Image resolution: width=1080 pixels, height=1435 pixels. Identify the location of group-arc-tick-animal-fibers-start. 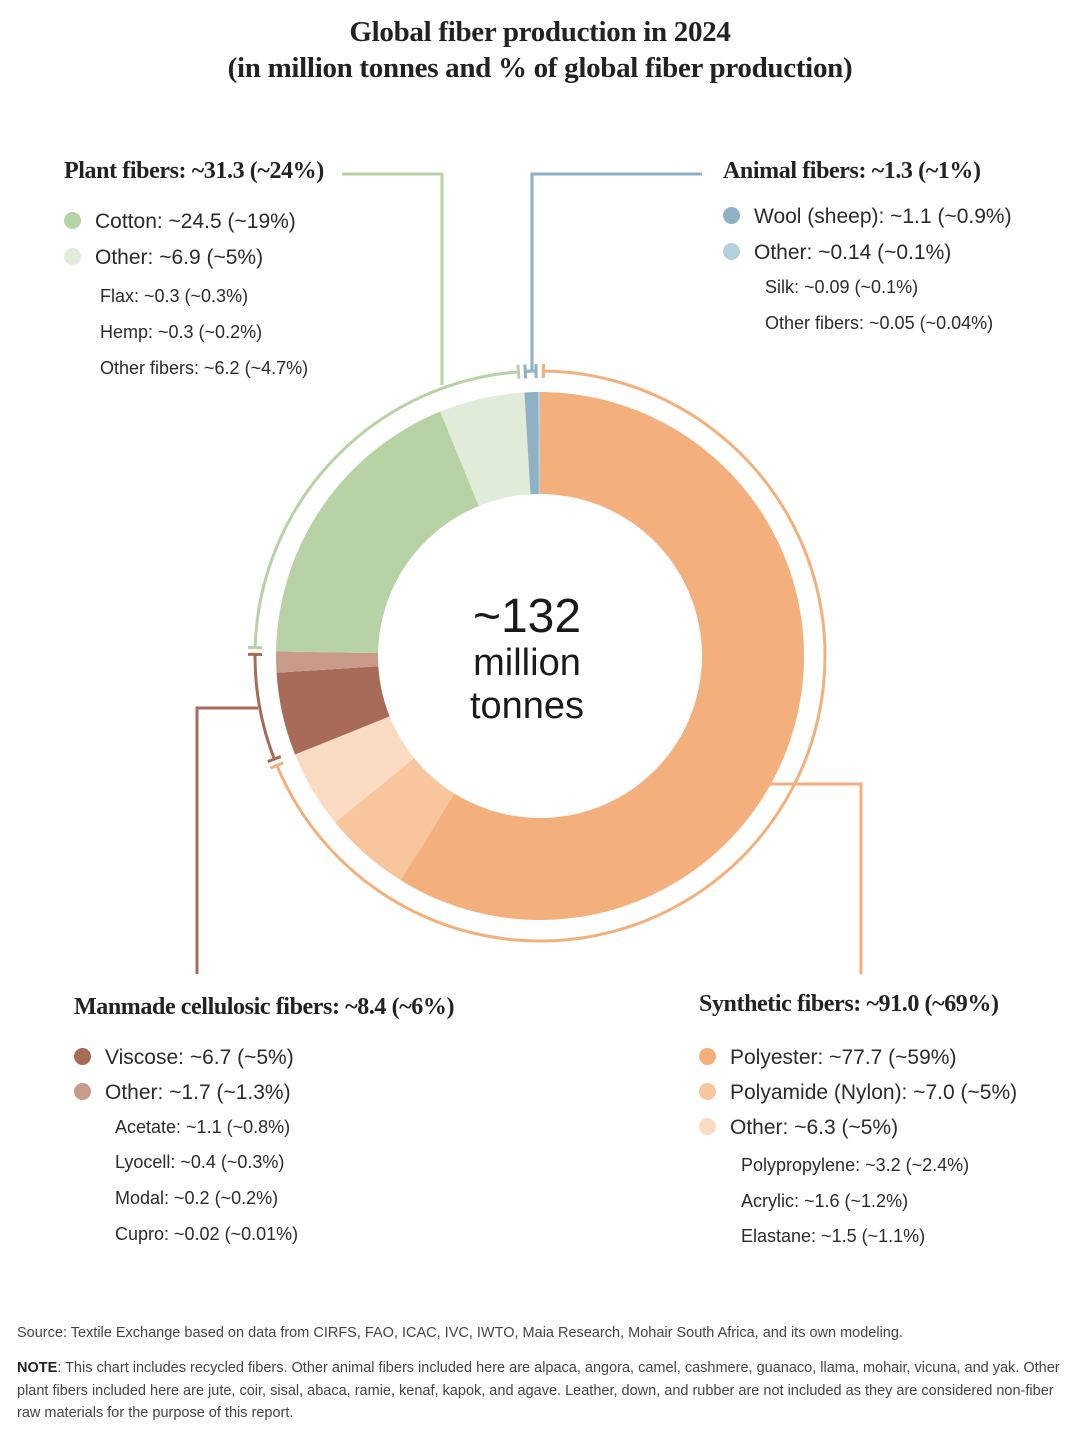
(525, 371).